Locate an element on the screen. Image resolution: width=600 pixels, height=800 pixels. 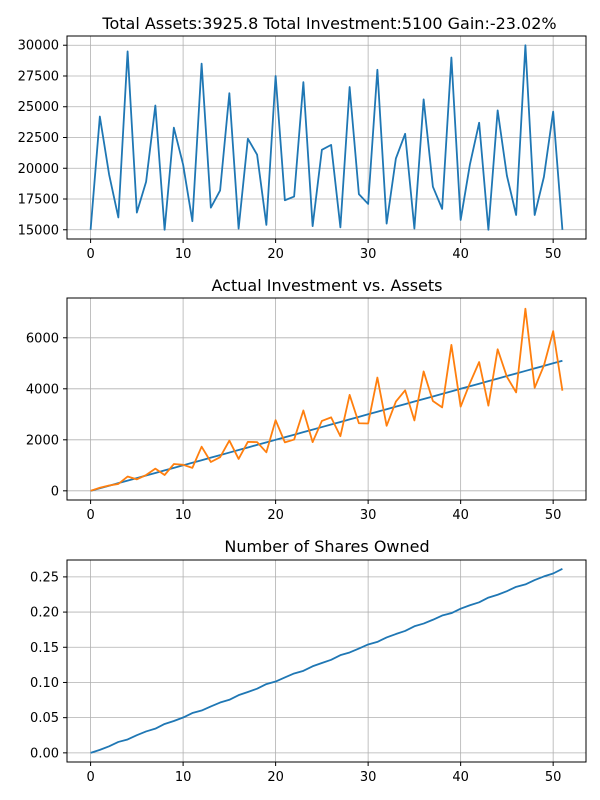
y-tick-label: 27500 is located at coordinates (38, 76).